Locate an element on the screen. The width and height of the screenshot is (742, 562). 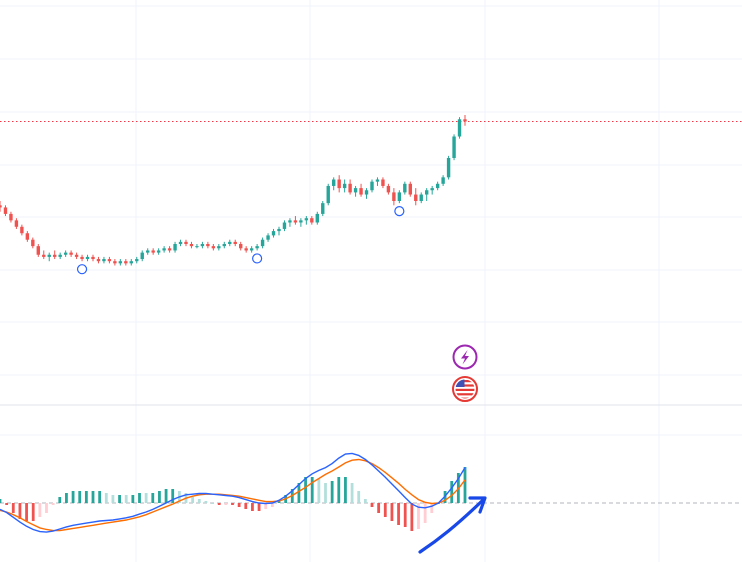
annotation-arrow is located at coordinates (452, 525).